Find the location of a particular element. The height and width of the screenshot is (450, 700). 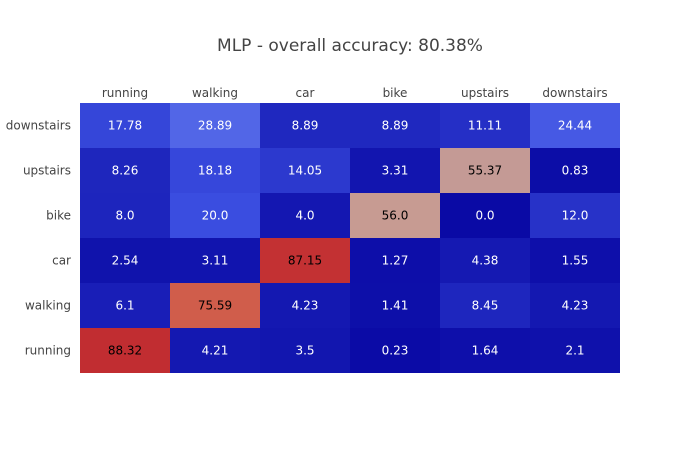

x-tick-label-car: car is located at coordinates (305, 93).